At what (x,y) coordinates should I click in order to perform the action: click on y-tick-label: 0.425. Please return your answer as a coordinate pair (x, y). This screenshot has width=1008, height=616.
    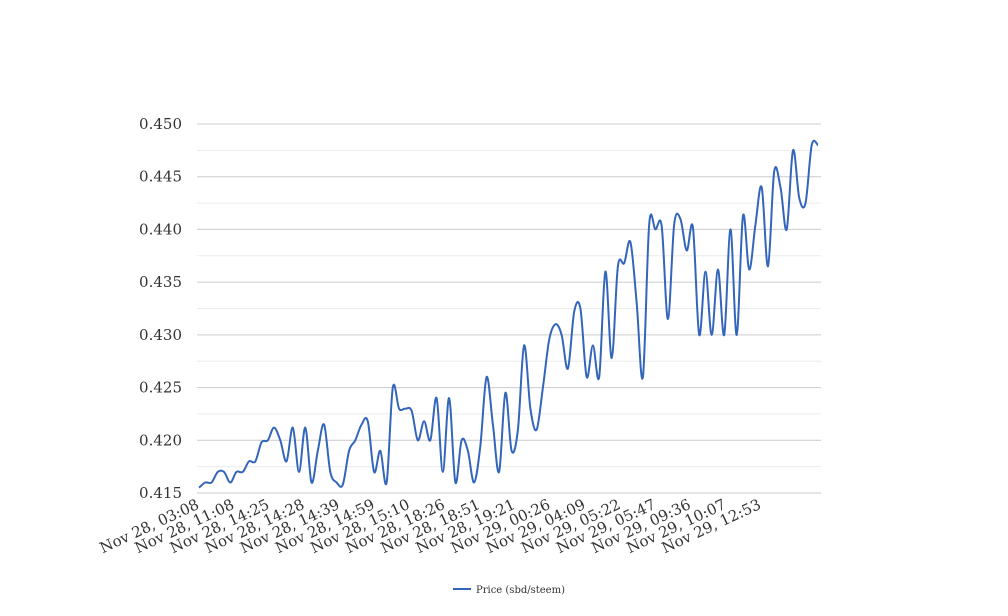
    Looking at the image, I should click on (160, 388).